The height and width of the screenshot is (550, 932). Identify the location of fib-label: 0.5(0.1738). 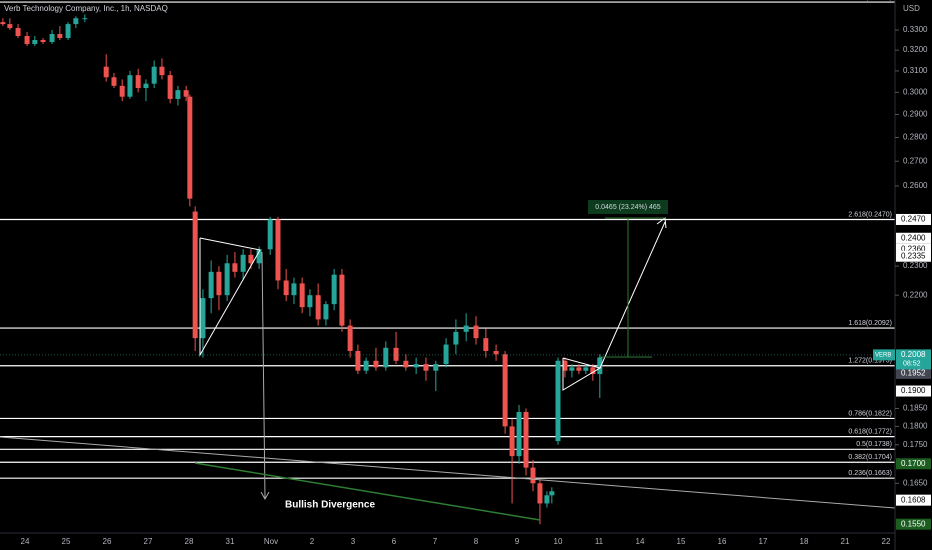
(874, 444).